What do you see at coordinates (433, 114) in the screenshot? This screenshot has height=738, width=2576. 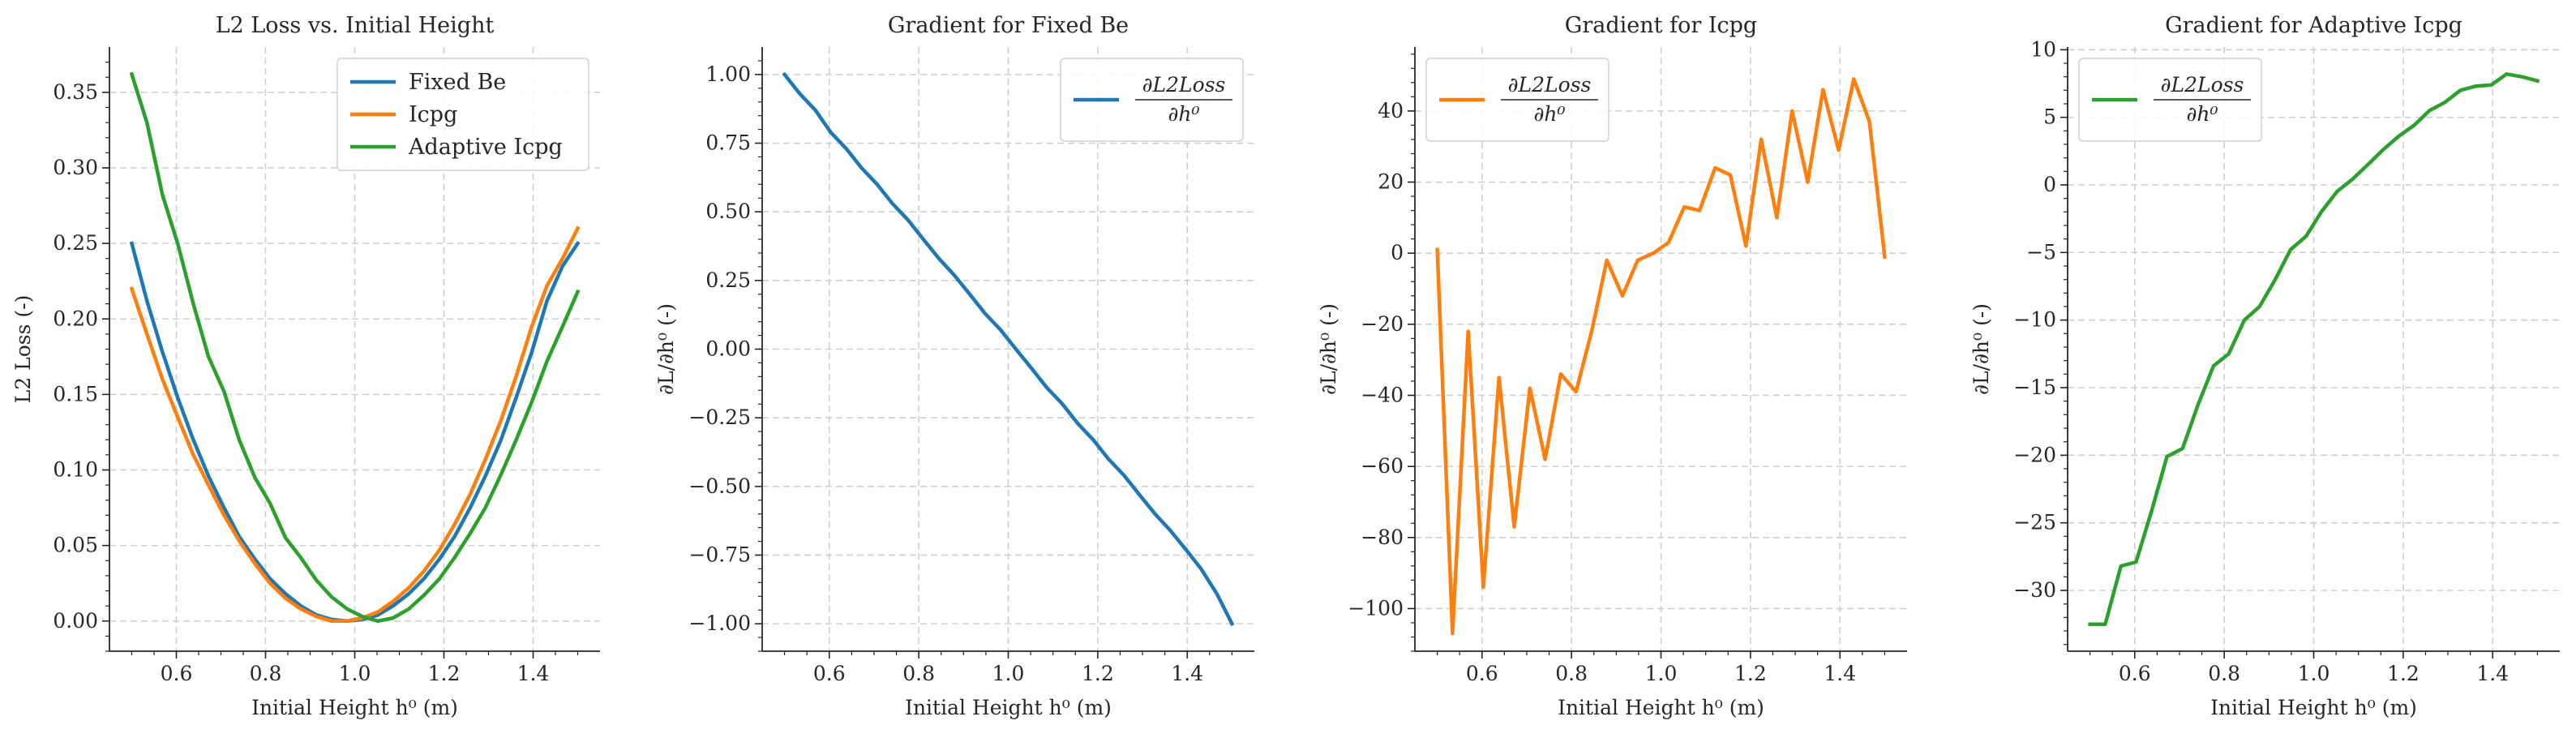 I see `legend-label: Icpg` at bounding box center [433, 114].